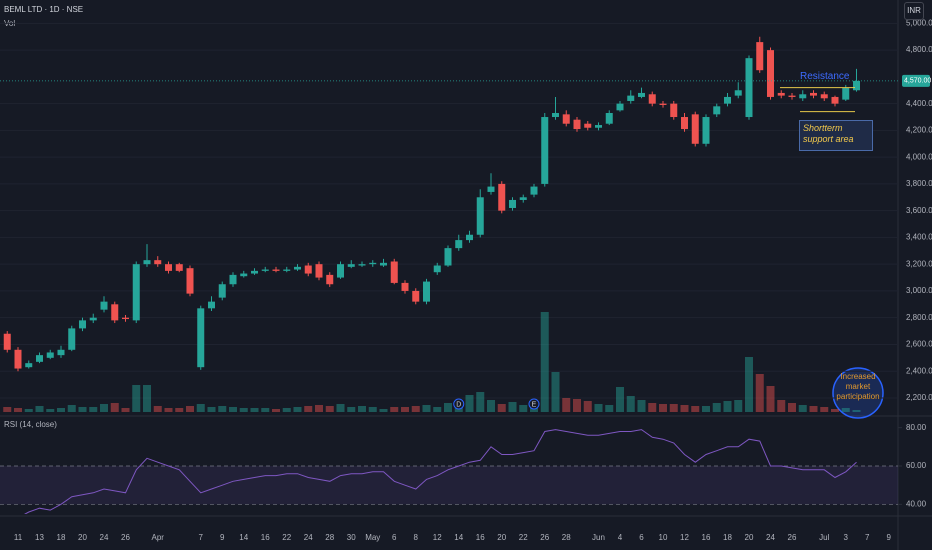  What do you see at coordinates (706, 537) in the screenshot?
I see `x-tick-label: 16` at bounding box center [706, 537].